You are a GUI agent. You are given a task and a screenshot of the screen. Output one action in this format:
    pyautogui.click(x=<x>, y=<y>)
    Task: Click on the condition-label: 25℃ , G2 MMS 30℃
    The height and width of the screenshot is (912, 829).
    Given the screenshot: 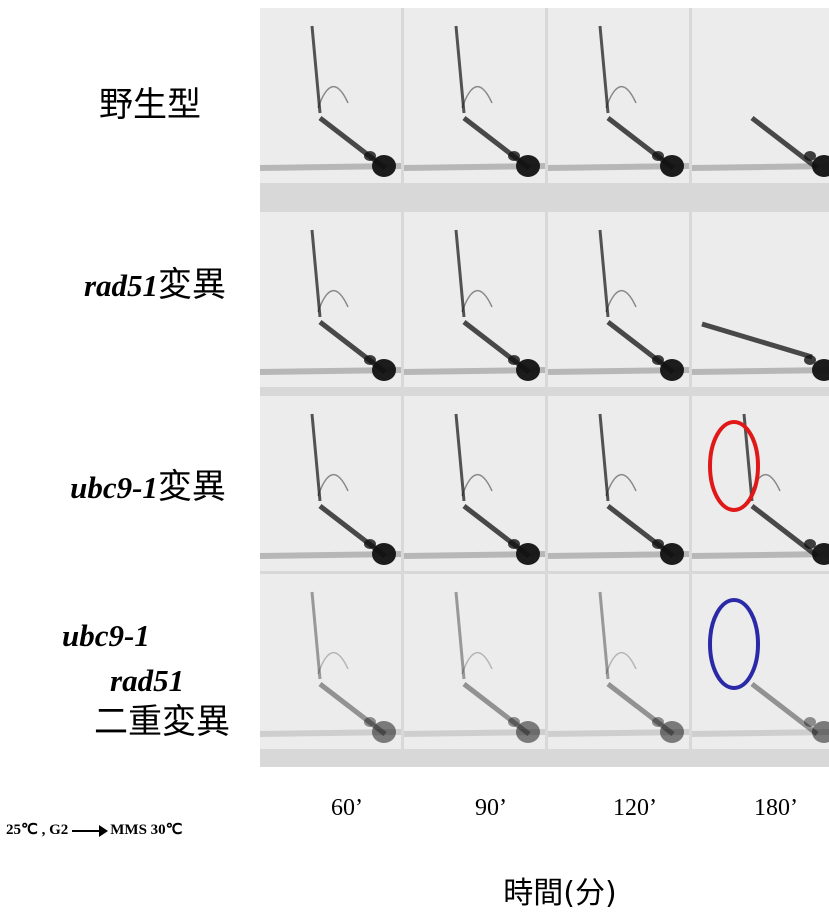 What is the action you would take?
    pyautogui.click(x=94, y=829)
    